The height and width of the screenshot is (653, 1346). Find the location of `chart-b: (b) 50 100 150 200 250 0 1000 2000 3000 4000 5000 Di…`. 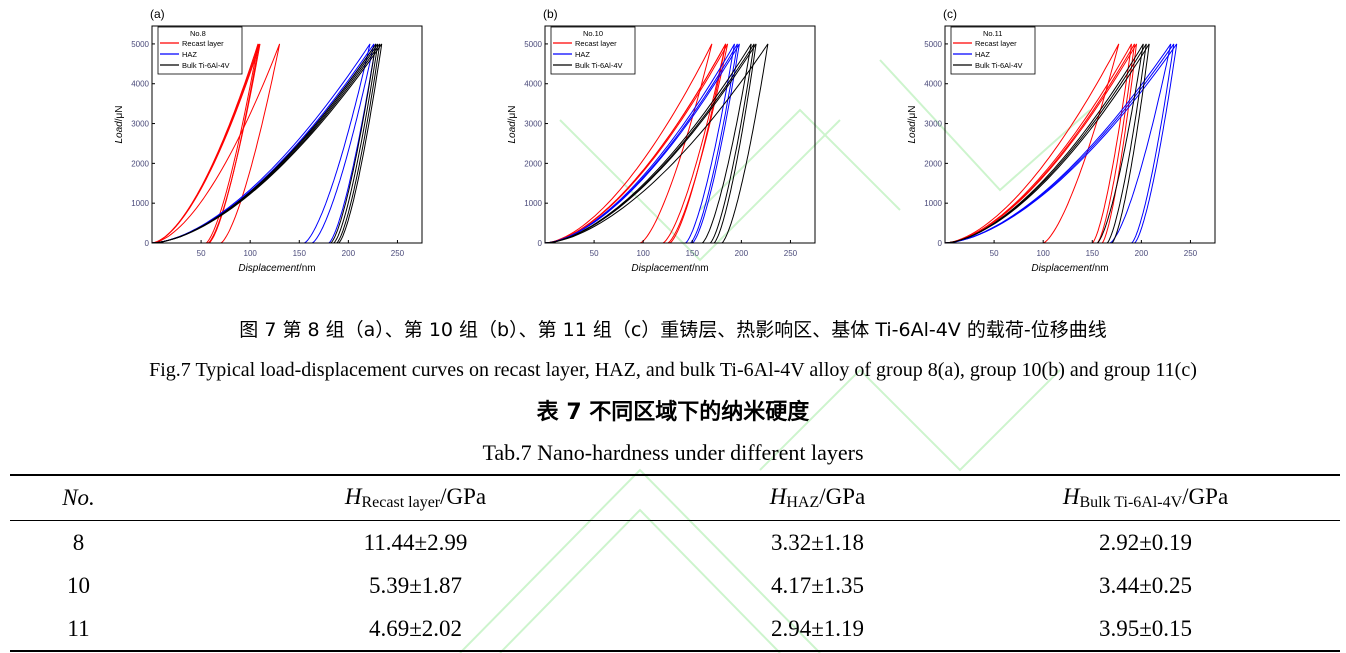

chart-b: (b) 50 100 150 200 250 0 1000 2000 3000 4000 5000 Di… is located at coordinates (661, 140).